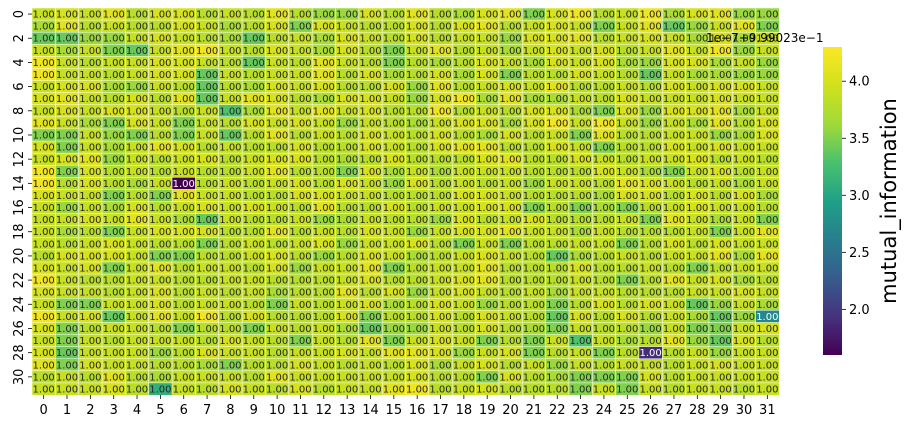  Describe the element at coordinates (67, 410) in the screenshot. I see `x-tick-label: 1` at that location.